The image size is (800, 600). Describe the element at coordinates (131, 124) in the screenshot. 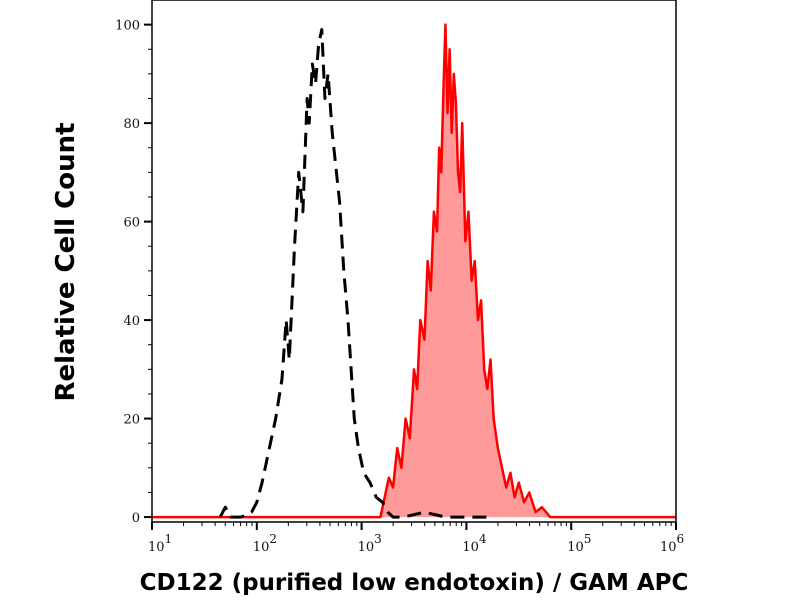

I see `y-tick-label: 80` at that location.